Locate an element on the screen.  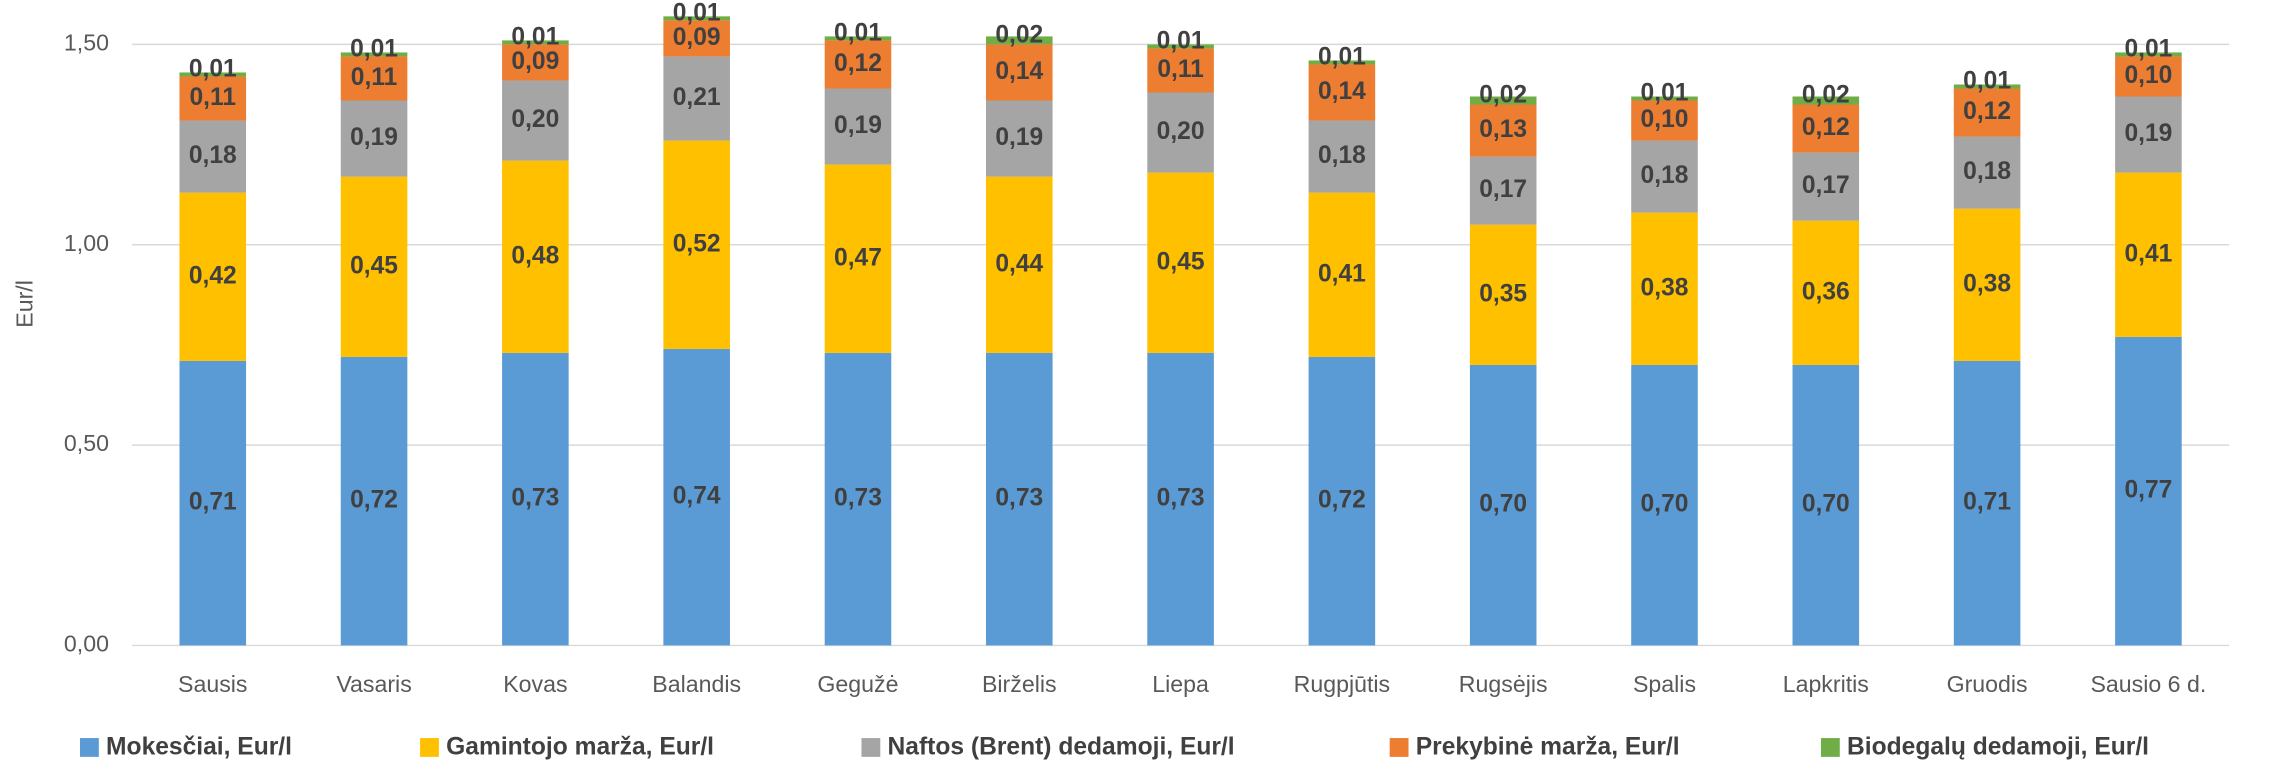
y-axis-label: Eur/l is located at coordinates (25, 304).